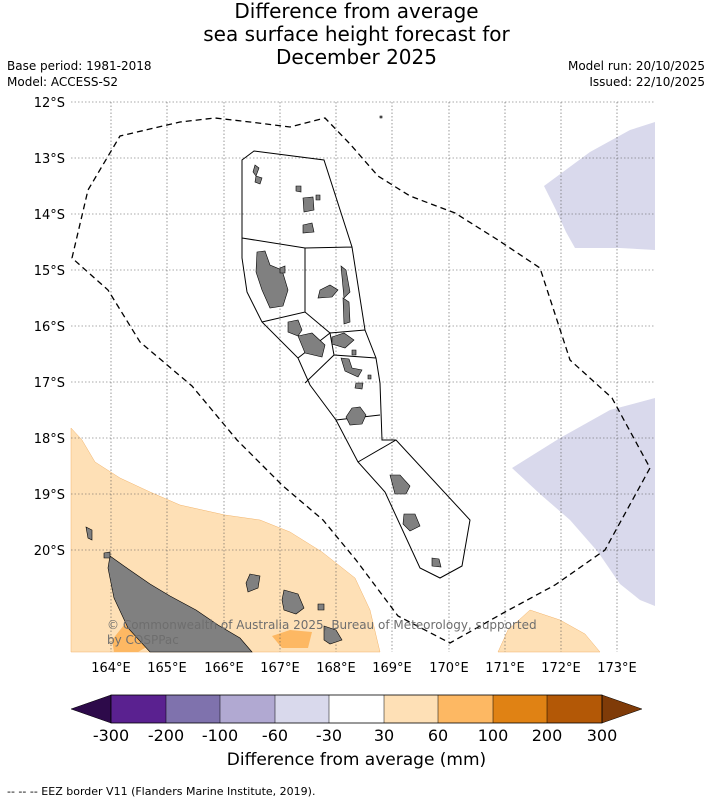  Describe the element at coordinates (493, 735) in the screenshot. I see `colorbar-tick: 100` at that location.